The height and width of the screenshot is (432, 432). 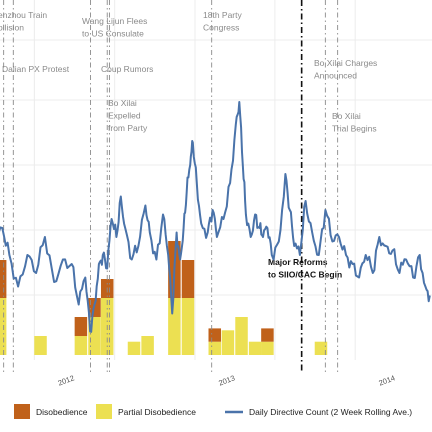 I want to click on event-label: Bo Xilai Expelled from Party, so click(x=128, y=115).